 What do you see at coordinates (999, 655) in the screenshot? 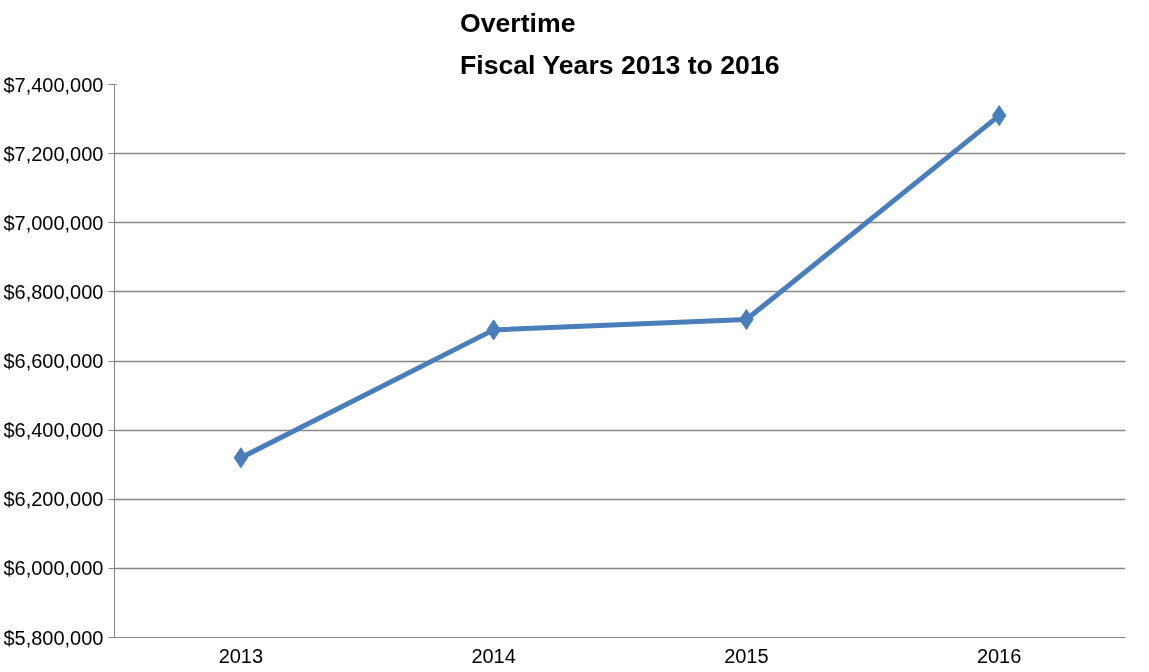
I see `x-tick-label: 2016` at bounding box center [999, 655].